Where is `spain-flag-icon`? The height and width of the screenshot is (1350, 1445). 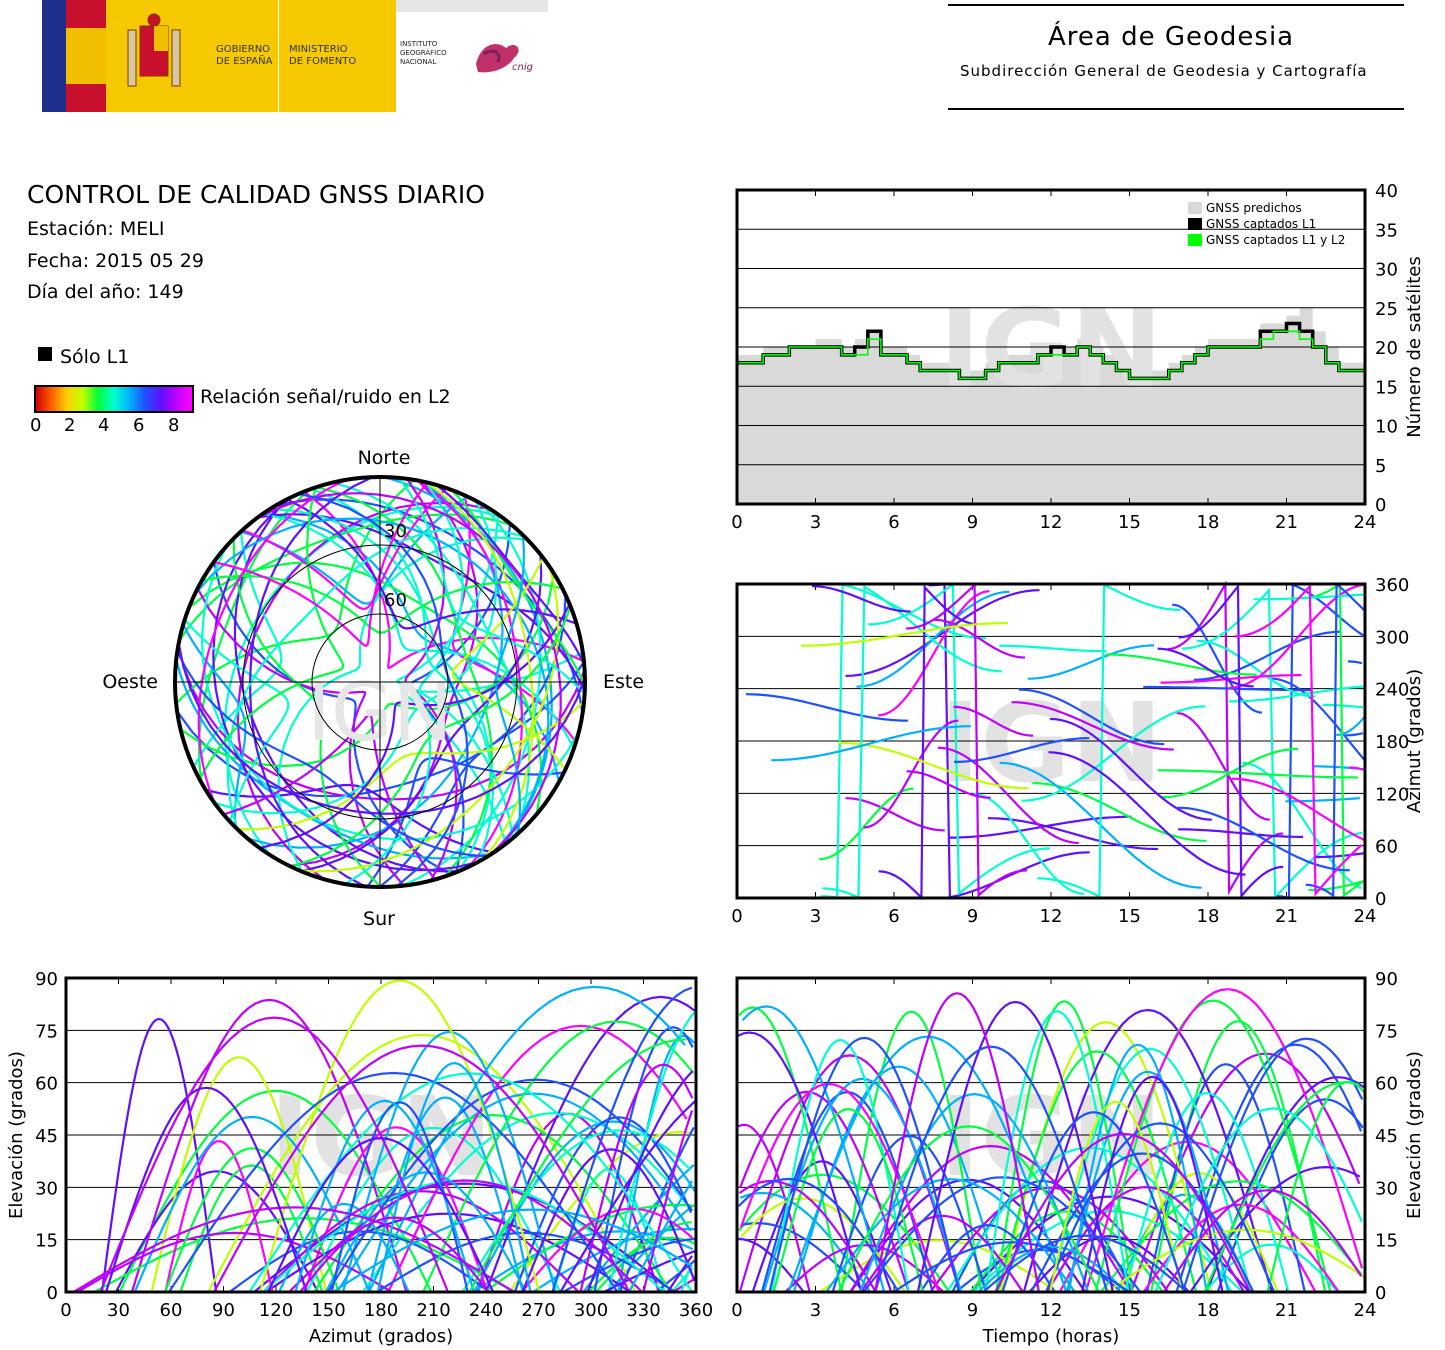 spain-flag-icon is located at coordinates (86, 56).